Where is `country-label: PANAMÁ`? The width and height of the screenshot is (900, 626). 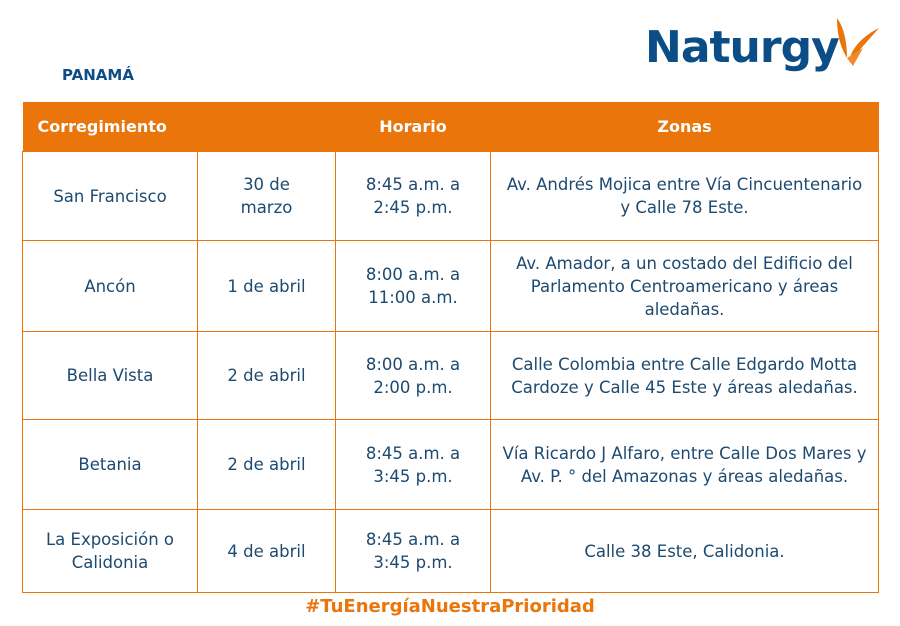 country-label: PANAMÁ is located at coordinates (98, 75).